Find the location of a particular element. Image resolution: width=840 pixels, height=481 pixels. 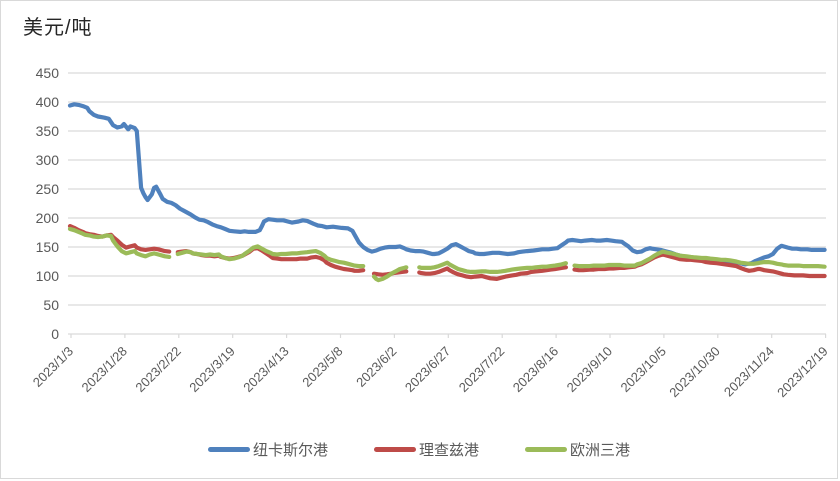

x-axis-tick-label: 2023/12/19 is located at coordinates (802, 372).